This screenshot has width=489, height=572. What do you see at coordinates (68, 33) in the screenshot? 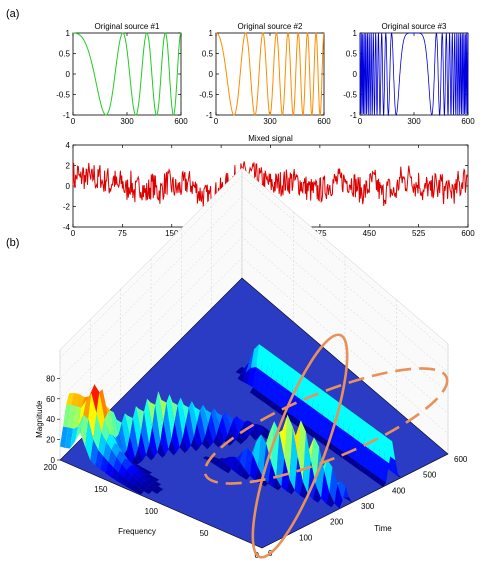
I see `y-tick-label: 1` at bounding box center [68, 33].